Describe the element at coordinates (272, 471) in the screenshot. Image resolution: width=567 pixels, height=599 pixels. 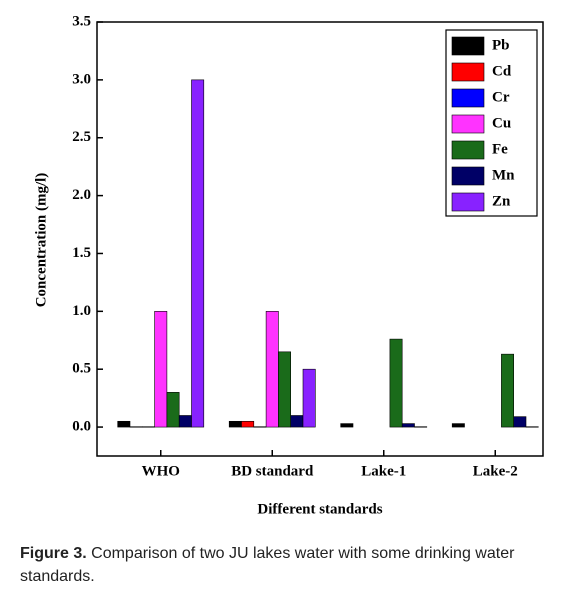
I see `x-tick-label: BD standard` at that location.